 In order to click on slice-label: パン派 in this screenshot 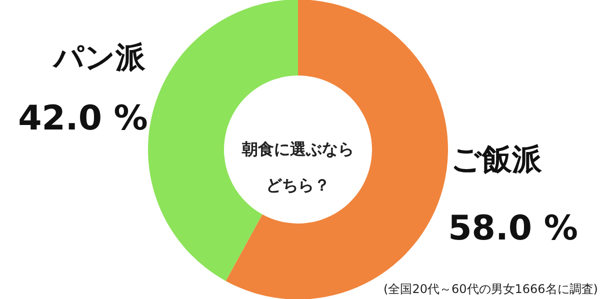, I will do `click(98, 58)`.